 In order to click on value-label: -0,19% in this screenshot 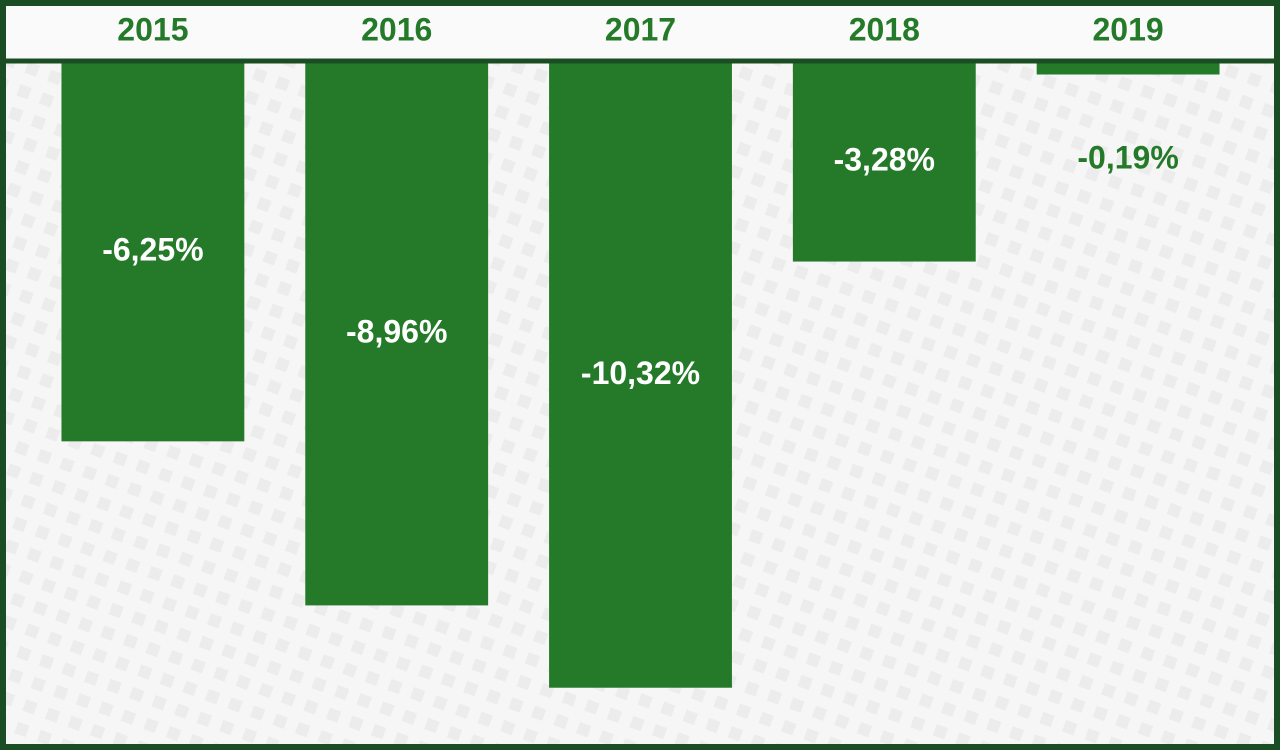, I will do `click(1127, 157)`.